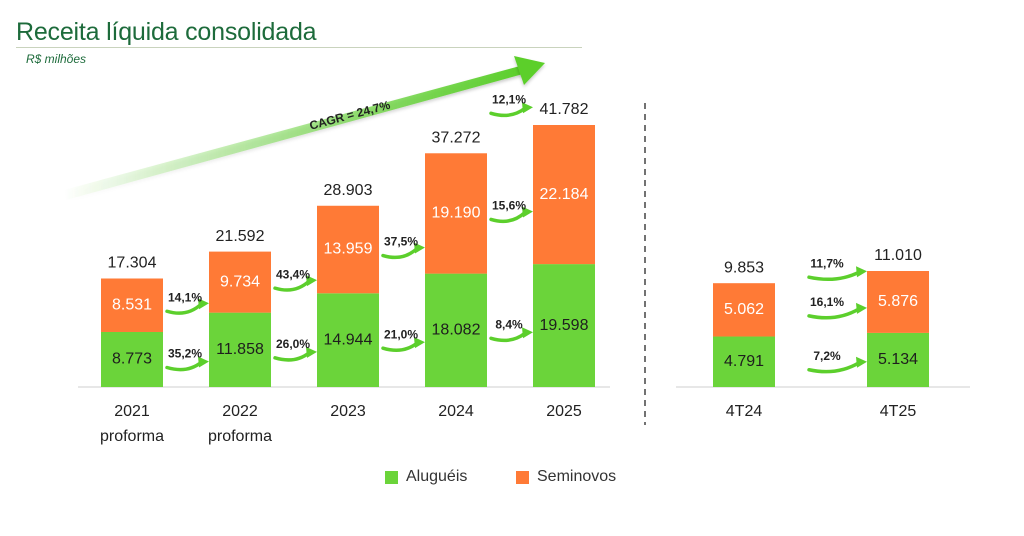 The height and width of the screenshot is (536, 1024). Describe the element at coordinates (401, 242) in the screenshot. I see `growth-seminovos-label: 37,5%` at that location.